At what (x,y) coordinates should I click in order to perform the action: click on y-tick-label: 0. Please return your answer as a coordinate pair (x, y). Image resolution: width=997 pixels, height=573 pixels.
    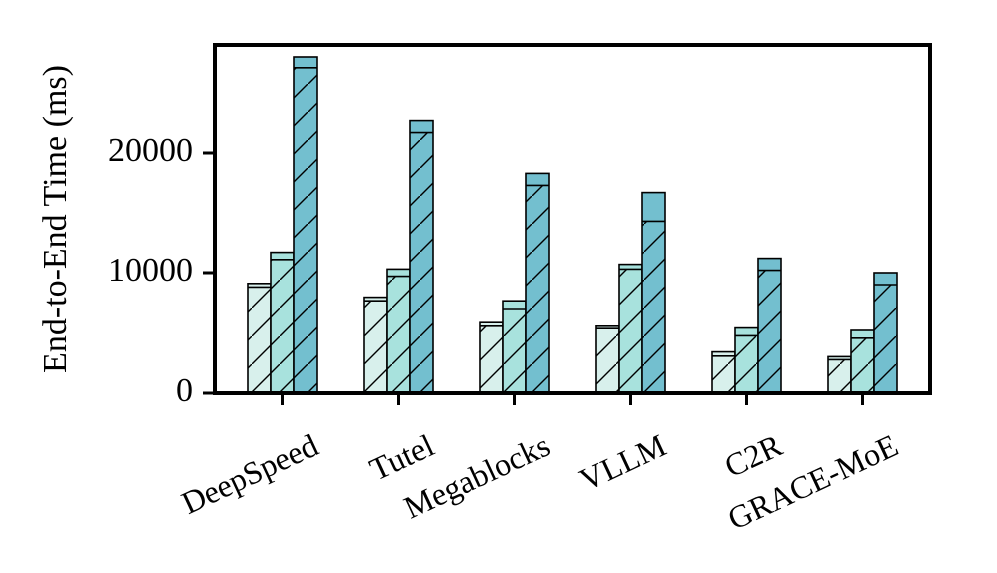
    Looking at the image, I should click on (184, 390).